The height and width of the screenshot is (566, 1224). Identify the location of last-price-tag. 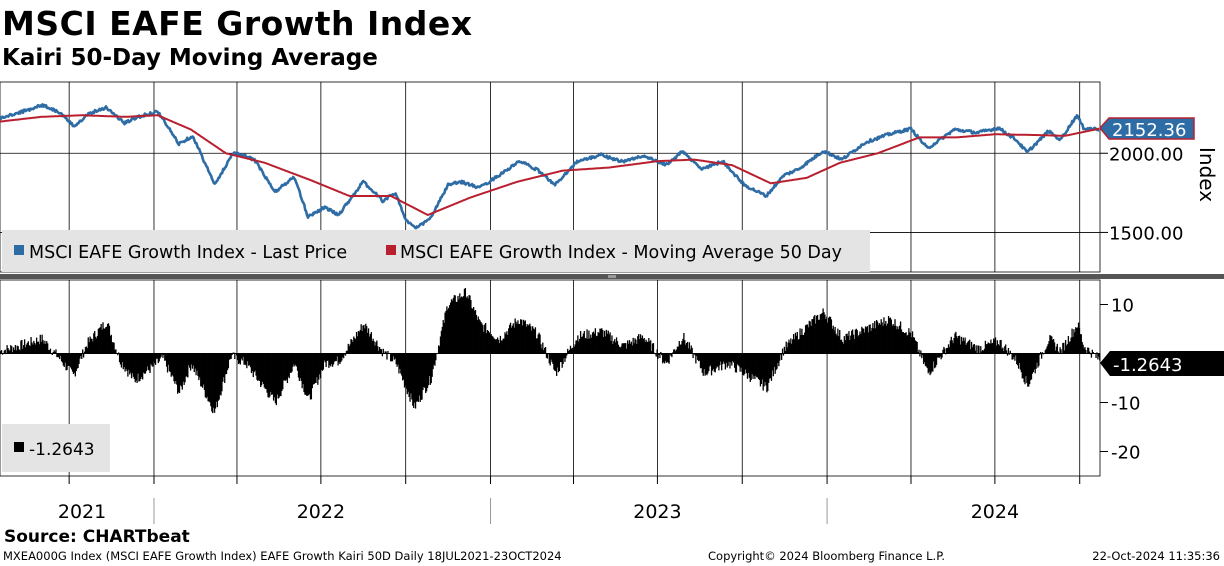
(1147, 128).